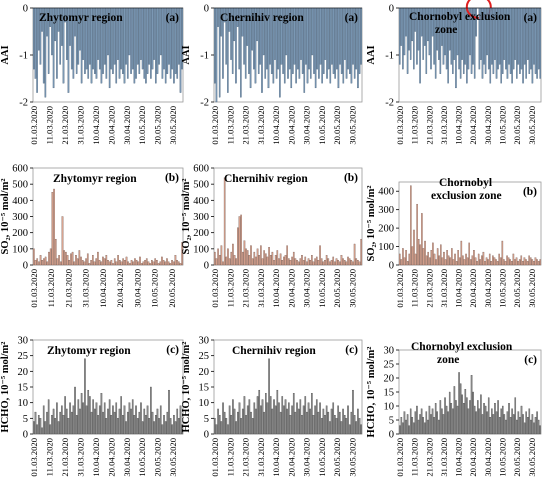 This screenshot has width=550, height=489. Describe the element at coordinates (386, 247) in the screenshot. I see `y-tick-label: 100` at that location.